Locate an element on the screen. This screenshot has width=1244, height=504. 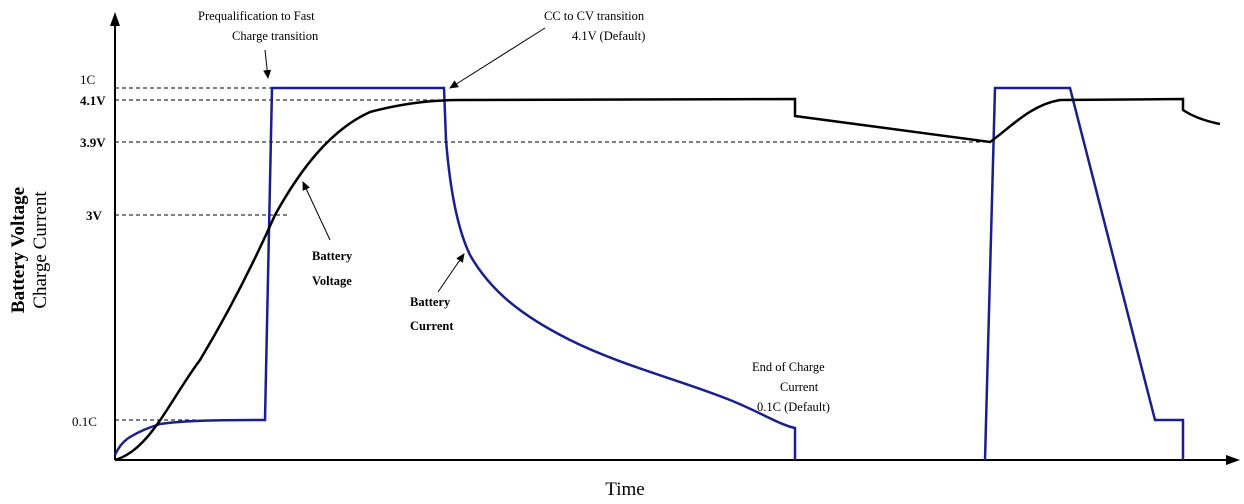
y-axis-label-current: Charge Current is located at coordinates (40, 250).